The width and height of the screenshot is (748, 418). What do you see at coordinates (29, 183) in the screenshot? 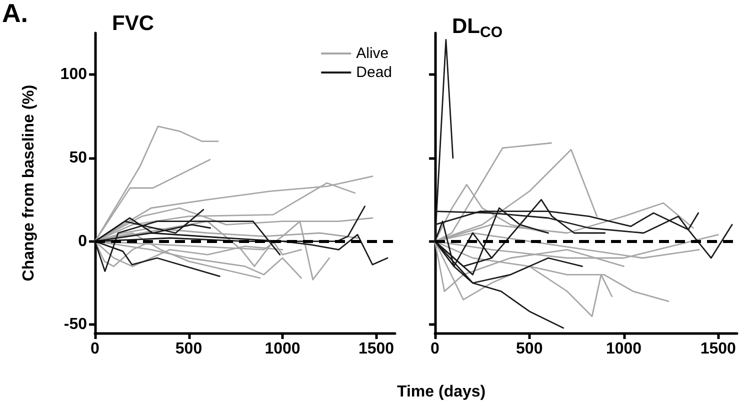
I see `y-axis-title: Change from baseline (%)` at bounding box center [29, 183].